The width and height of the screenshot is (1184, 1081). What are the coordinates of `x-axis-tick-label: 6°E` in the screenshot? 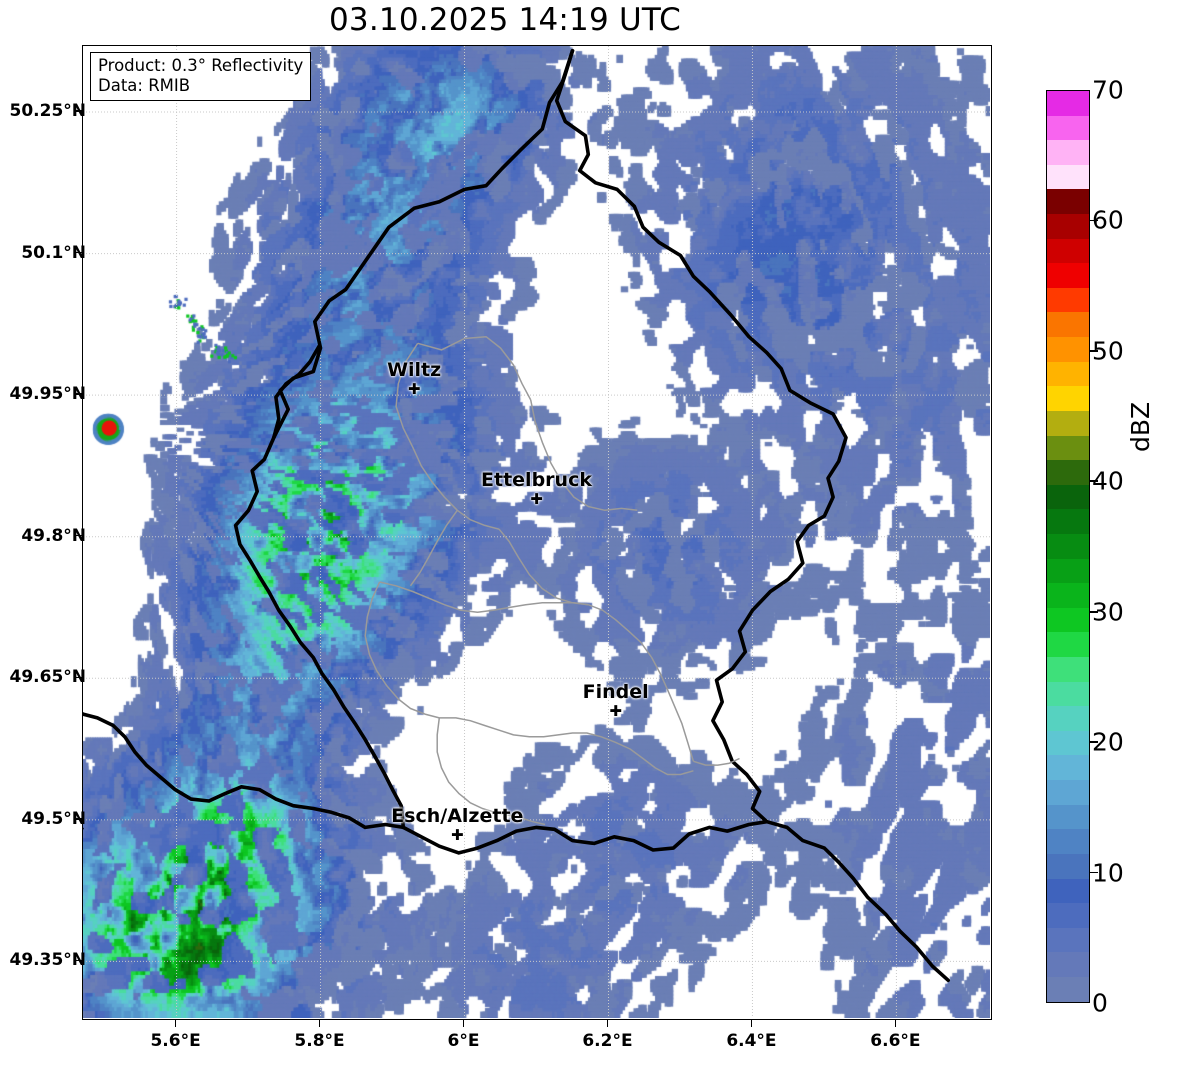 It's located at (463, 1041).